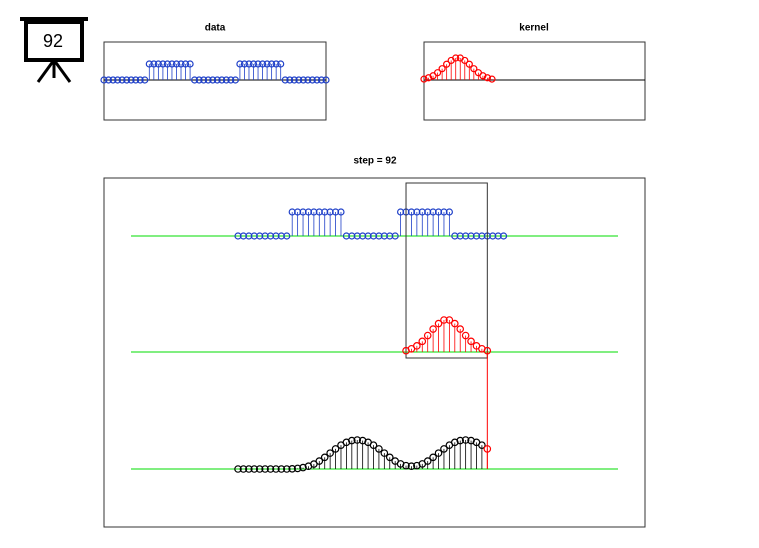  Describe the element at coordinates (375, 161) in the screenshot. I see `panel-title: step = 92` at that location.